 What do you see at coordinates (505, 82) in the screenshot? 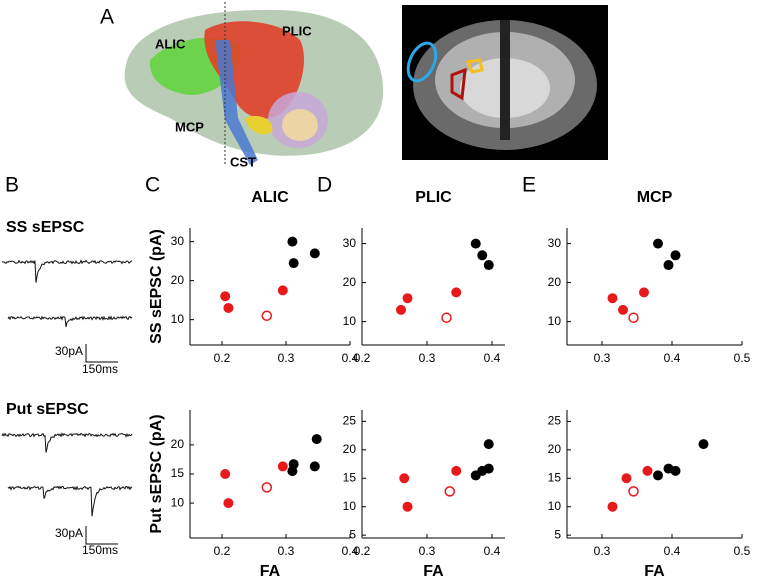
I see `mri-slice` at bounding box center [505, 82].